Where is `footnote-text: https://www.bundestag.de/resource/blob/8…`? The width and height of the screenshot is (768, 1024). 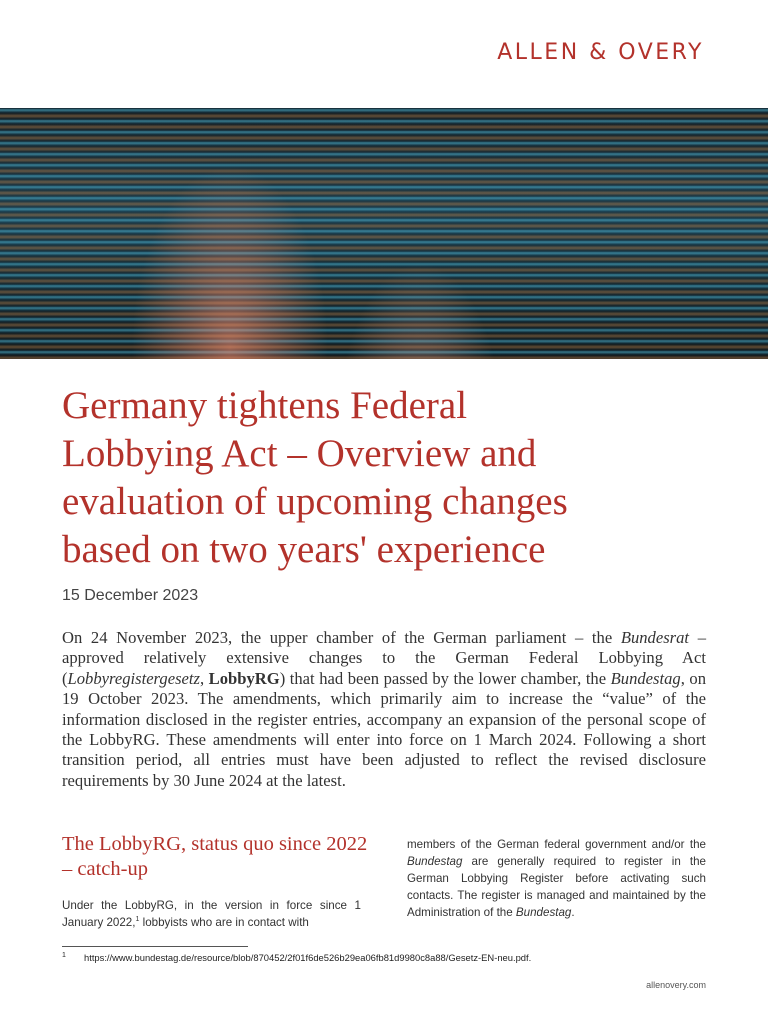
footnote-text: https://www.bundestag.de/resource/blob/8… is located at coordinates (308, 957).